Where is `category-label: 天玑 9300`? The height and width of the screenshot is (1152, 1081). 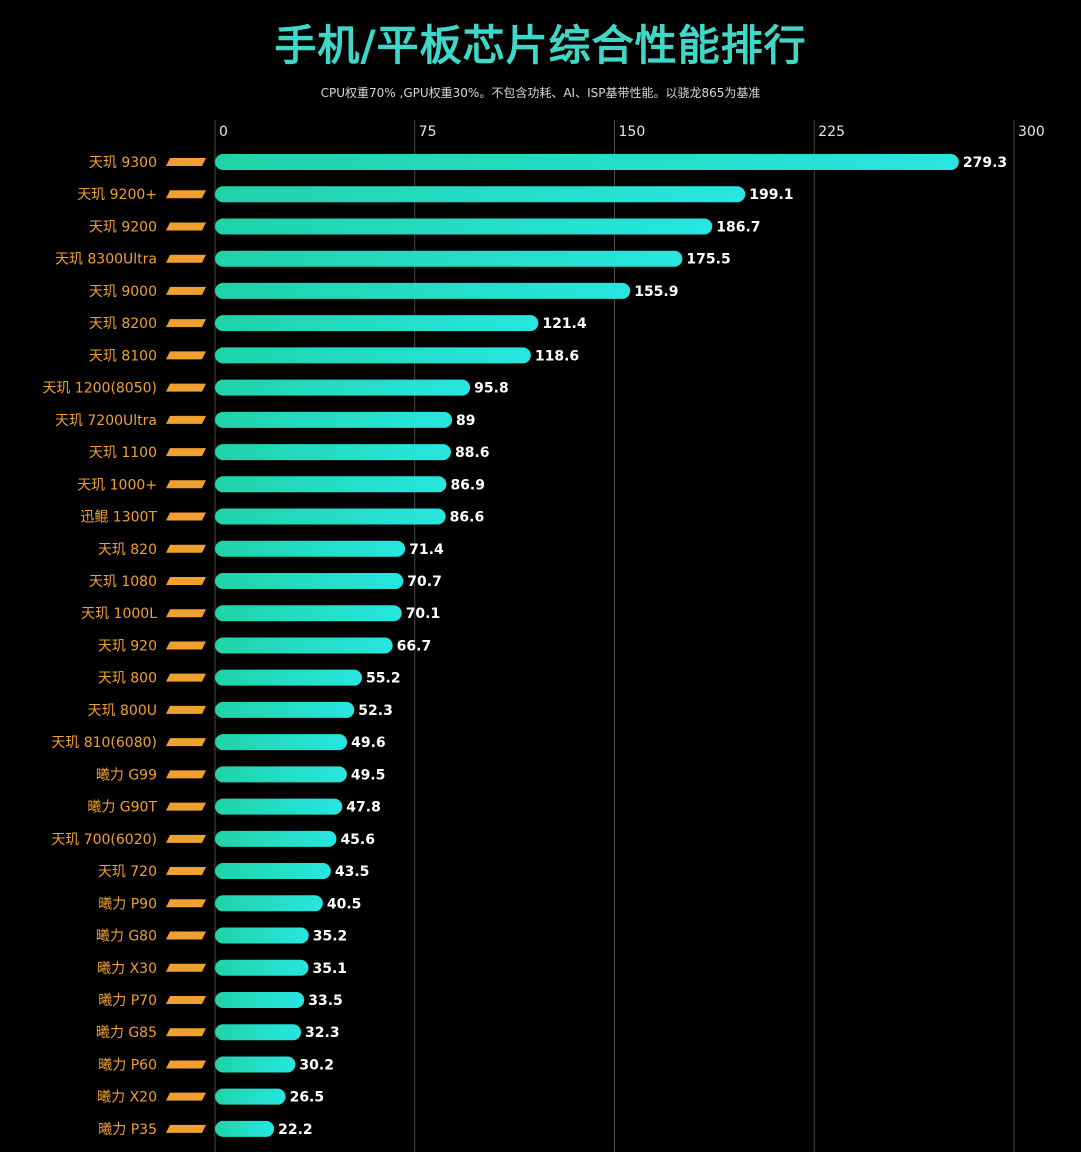
category-label: 天玑 9300 is located at coordinates (123, 163).